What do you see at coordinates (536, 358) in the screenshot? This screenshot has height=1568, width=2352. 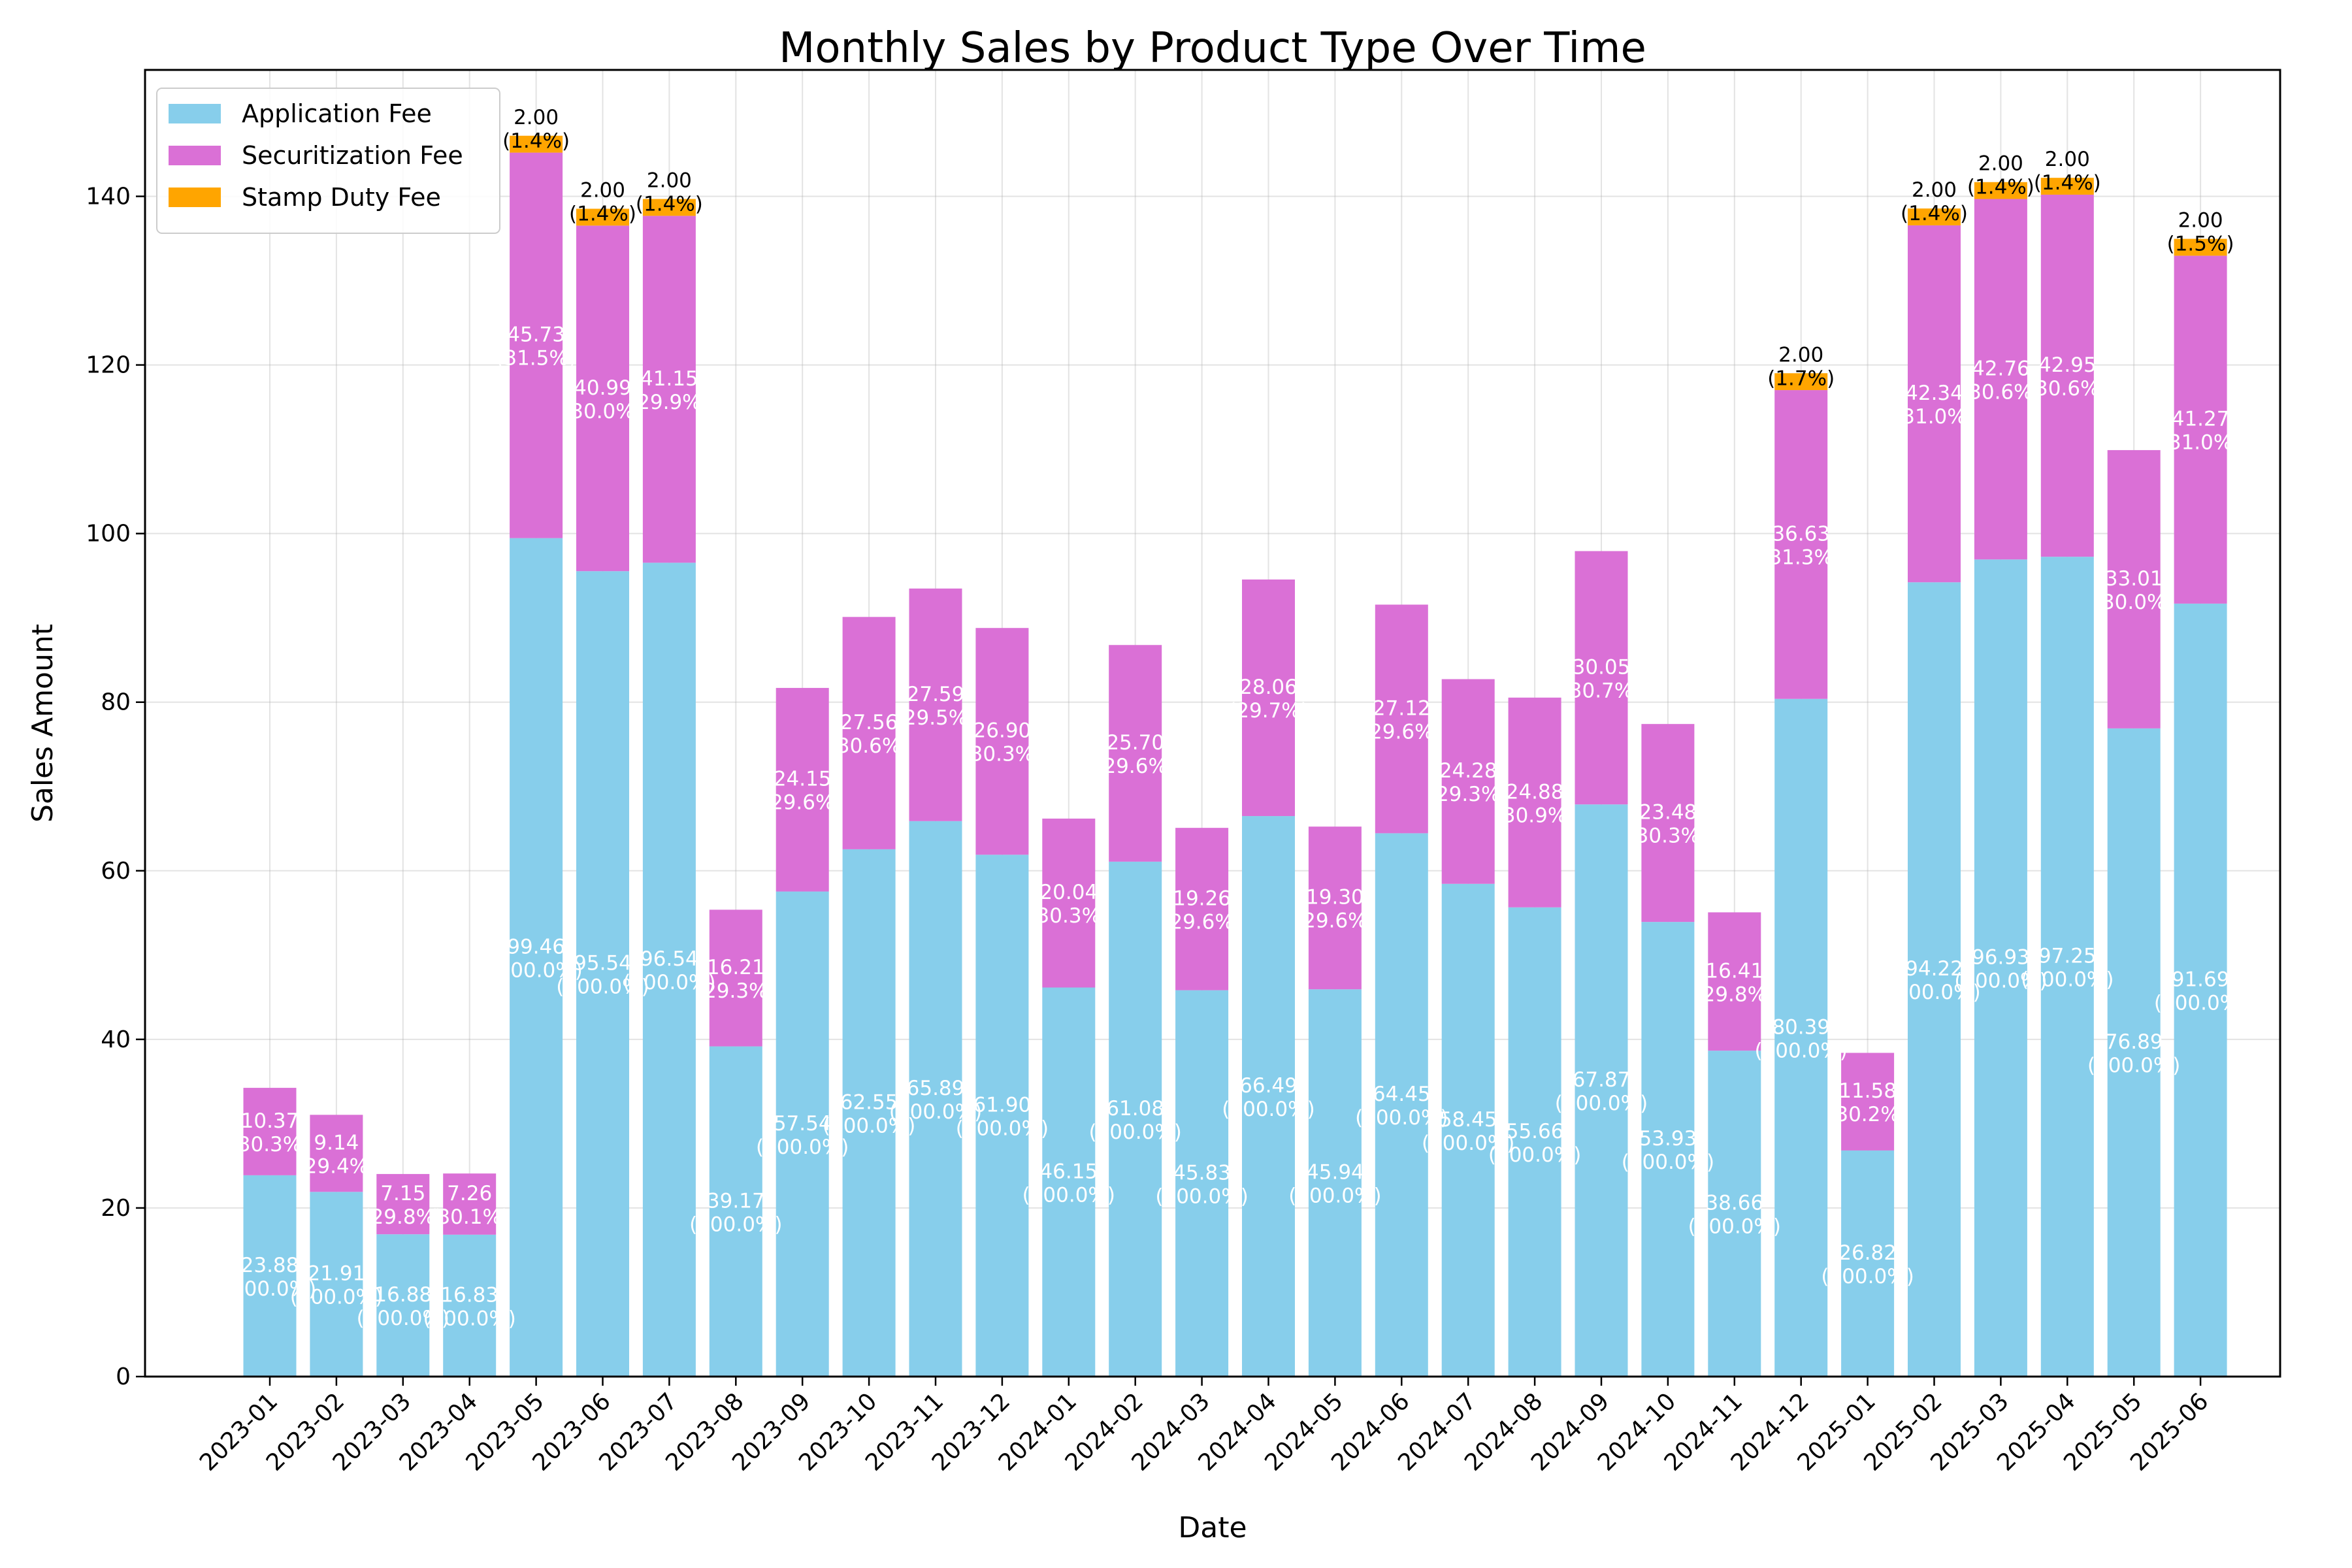 I see `segment-percent-label: (31.5%)` at bounding box center [536, 358].